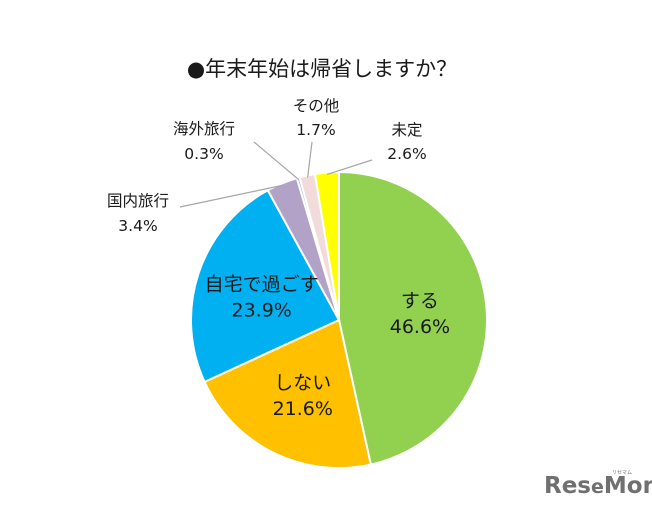 Image resolution: width=652 pixels, height=507 pixels. Describe the element at coordinates (262, 285) in the screenshot. I see `slice-category-label: 自宅で過ごす` at that location.